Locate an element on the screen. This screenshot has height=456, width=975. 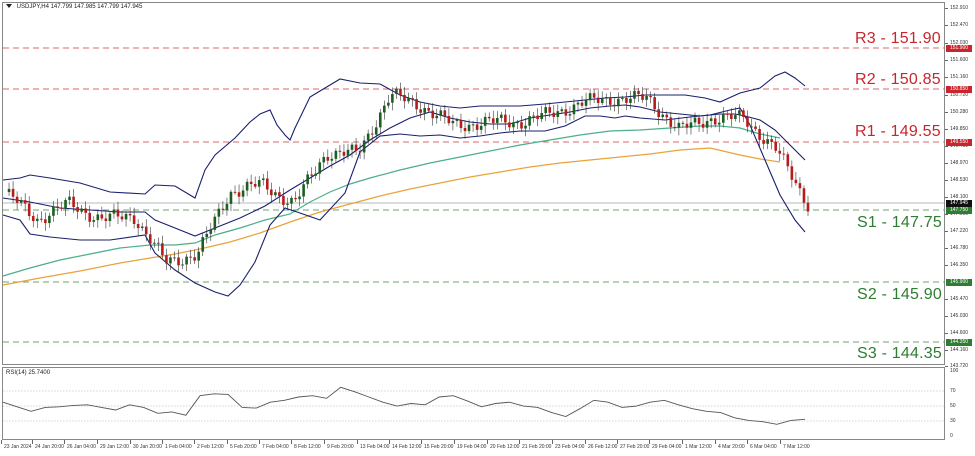
time-tick-label: 26 Feb 12:00 is located at coordinates (601, 445).